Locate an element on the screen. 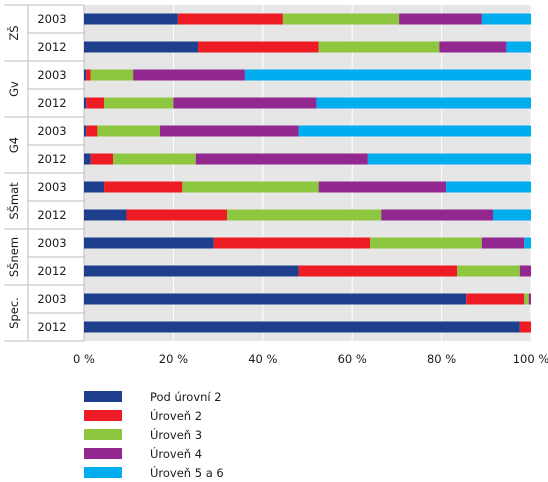  legend-label: Úroveň 4 is located at coordinates (176, 453).